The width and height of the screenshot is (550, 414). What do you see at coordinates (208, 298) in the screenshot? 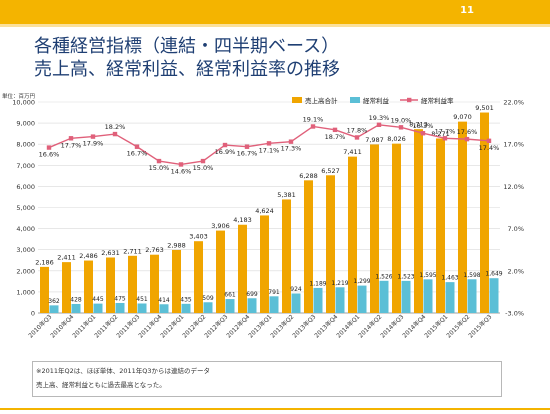
I see `profit-label: 509` at bounding box center [208, 298].